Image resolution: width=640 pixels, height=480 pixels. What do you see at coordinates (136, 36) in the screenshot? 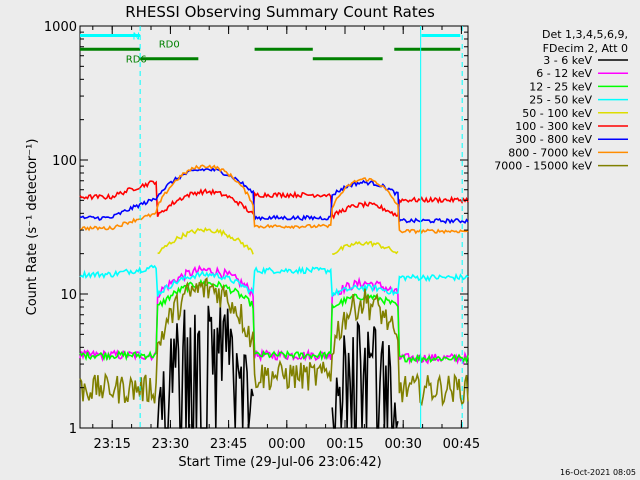
I see `band-label: N` at bounding box center [136, 36].